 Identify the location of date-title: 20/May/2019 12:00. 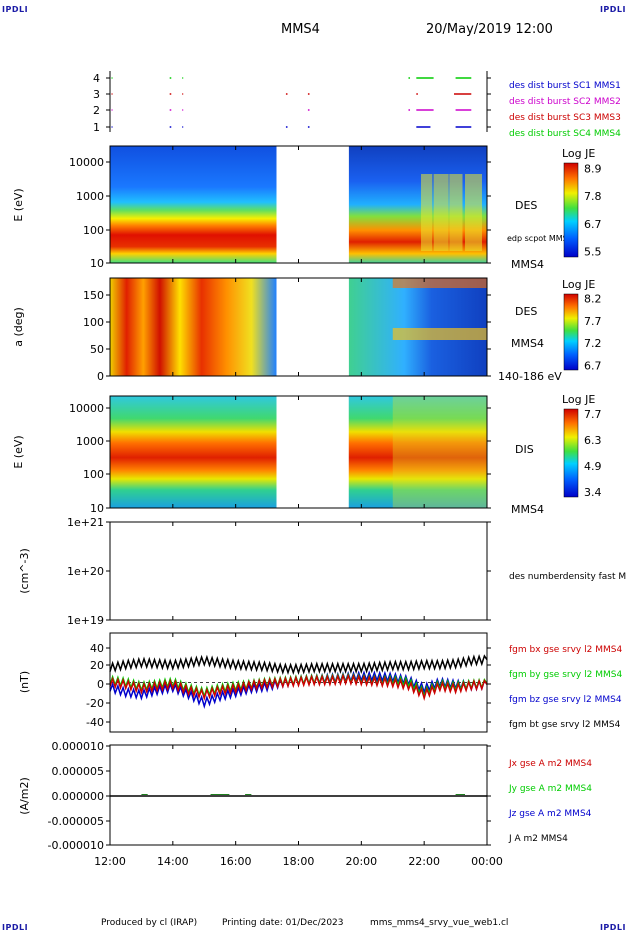
(489, 29).